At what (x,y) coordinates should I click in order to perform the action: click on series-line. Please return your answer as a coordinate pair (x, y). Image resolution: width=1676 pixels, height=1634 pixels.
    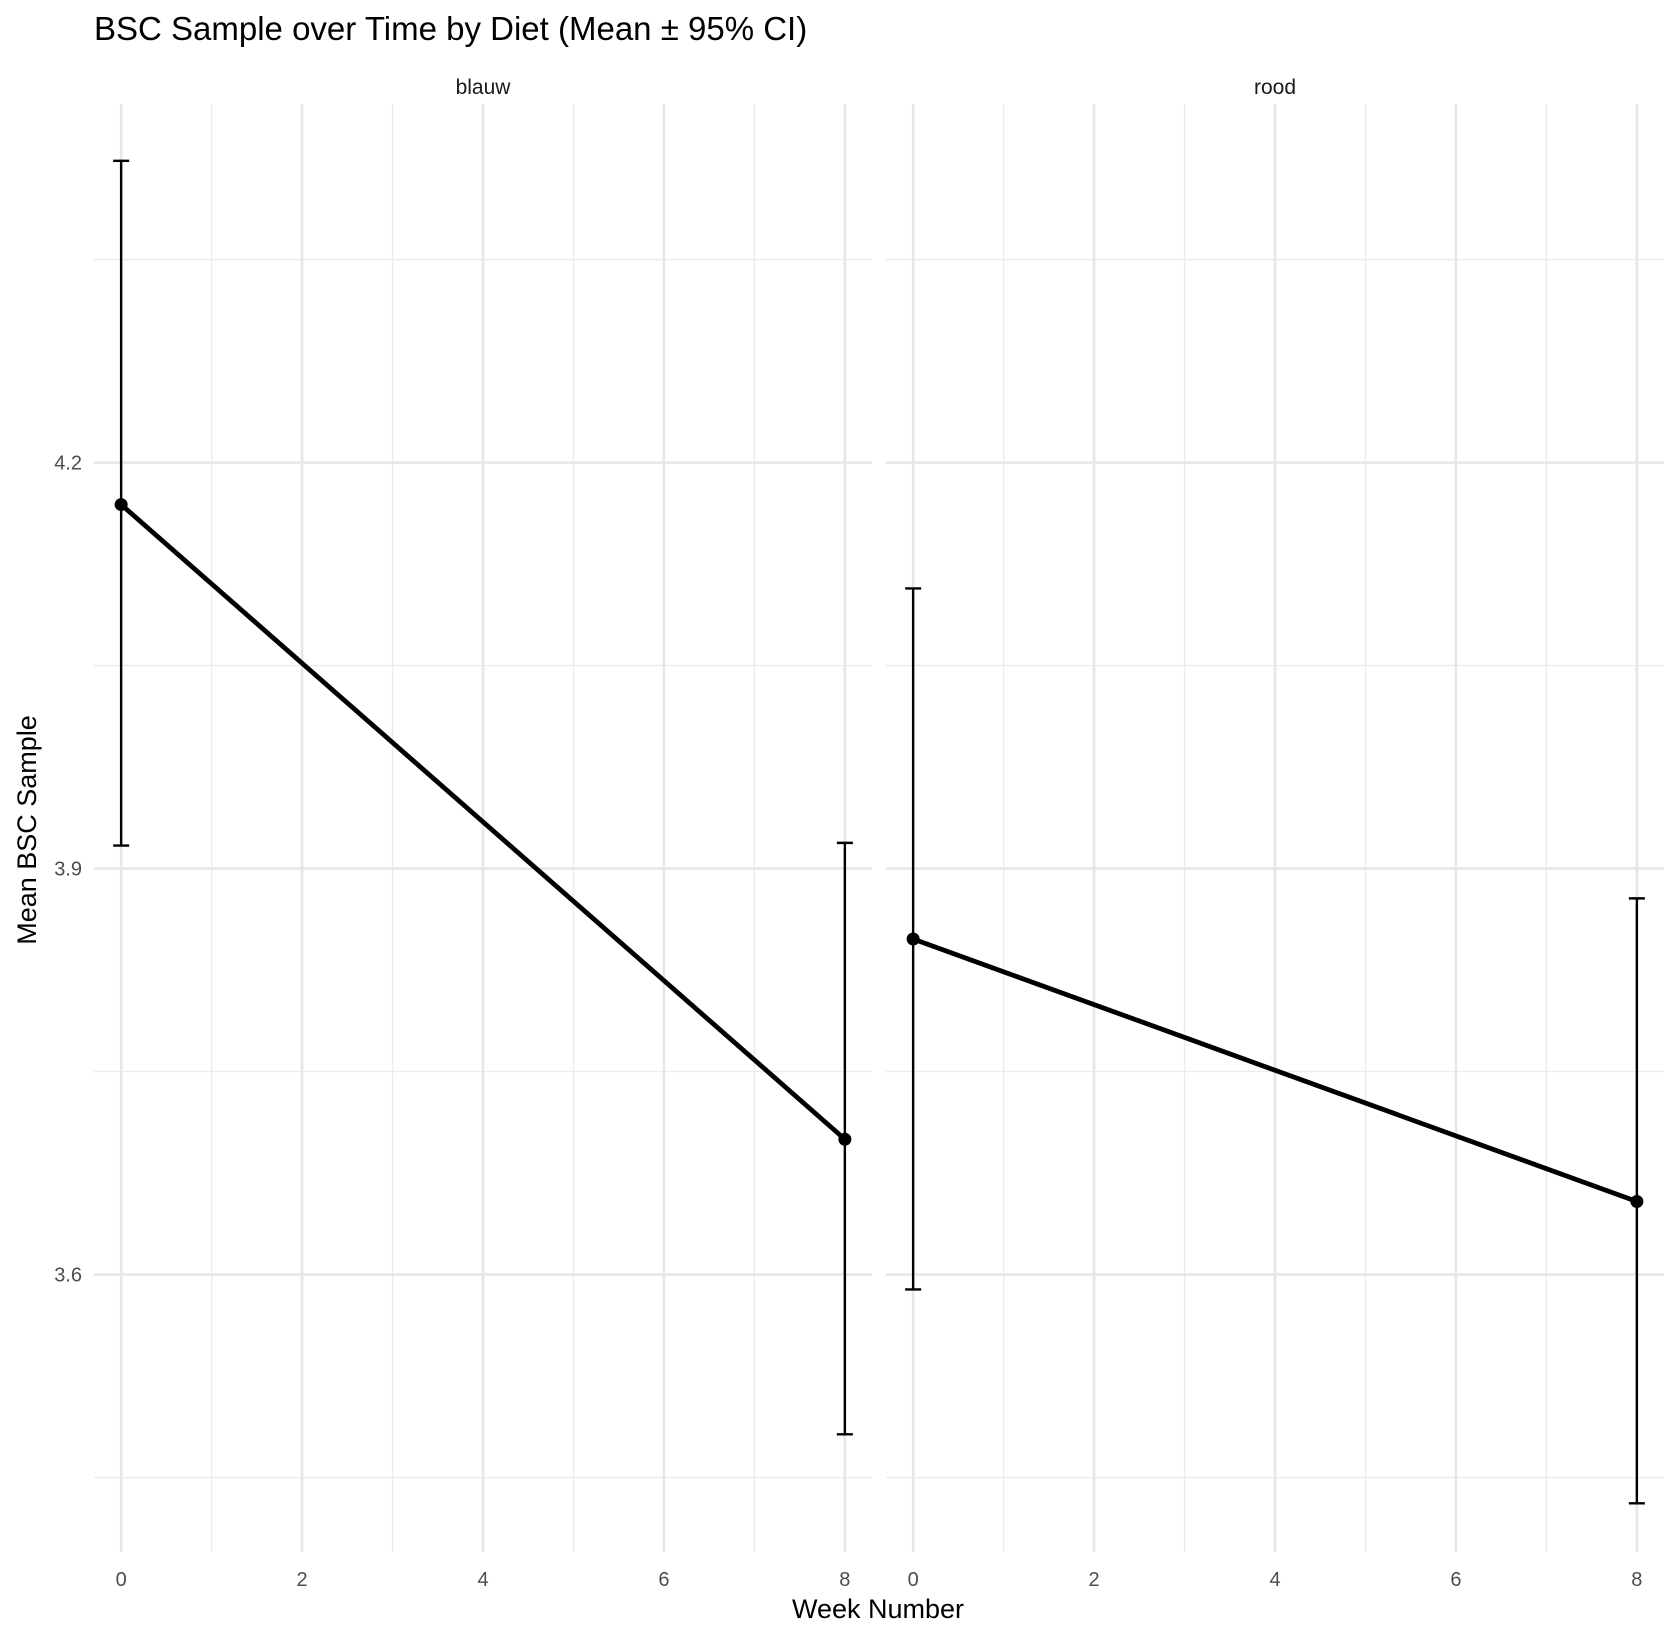
    Looking at the image, I should click on (1275, 1070).